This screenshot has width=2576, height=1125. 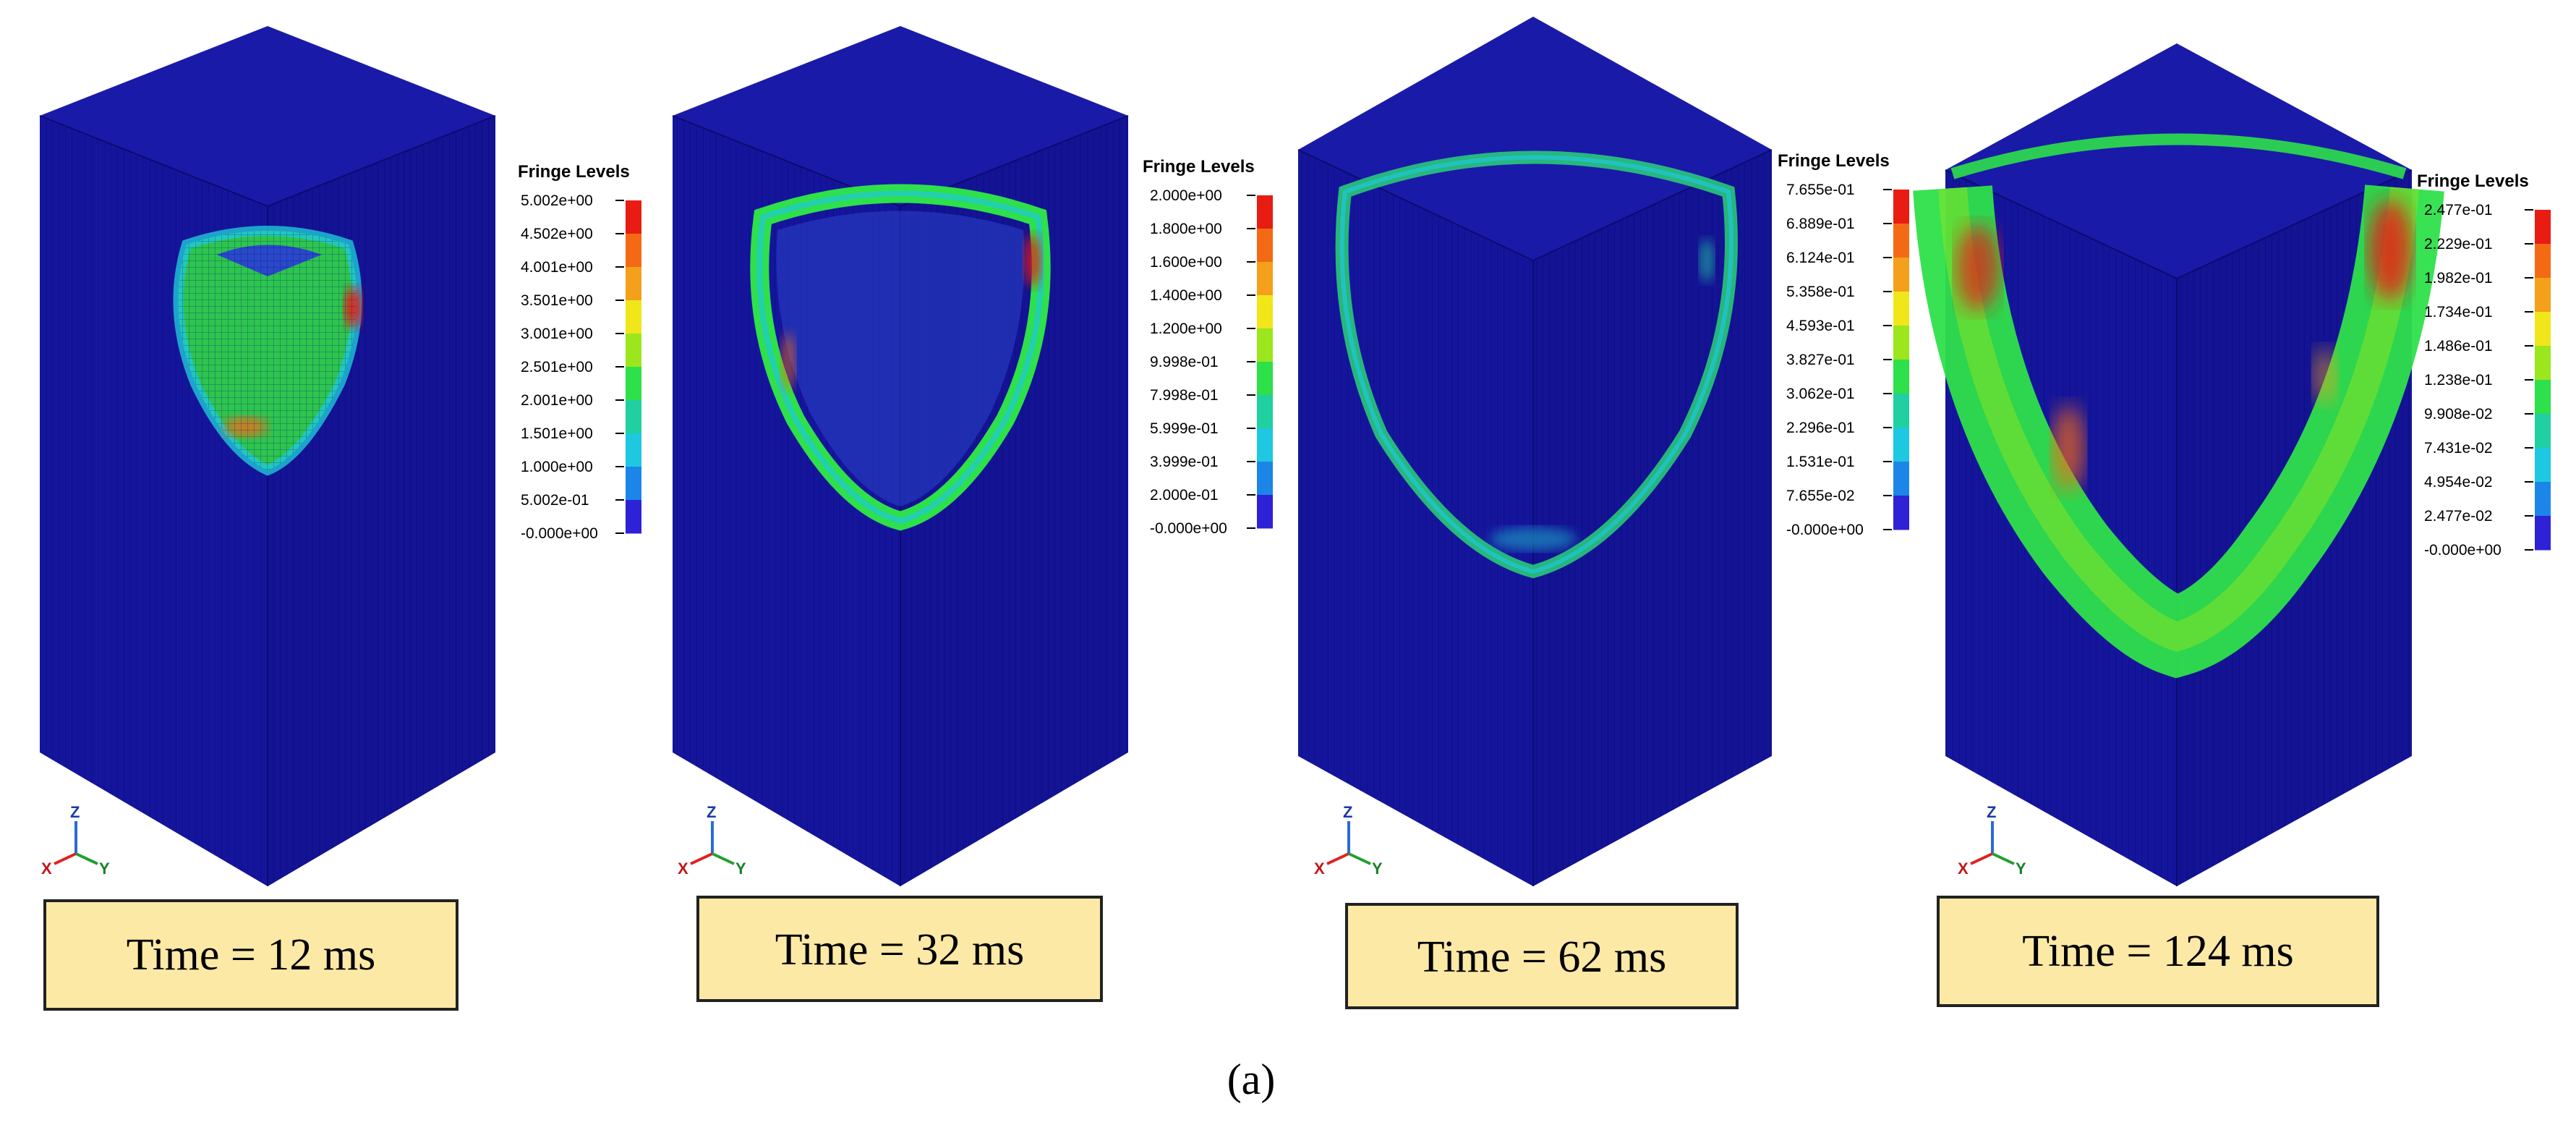 What do you see at coordinates (1821, 190) in the screenshot?
I see `legend-tick-label: 7.655e-01` at bounding box center [1821, 190].